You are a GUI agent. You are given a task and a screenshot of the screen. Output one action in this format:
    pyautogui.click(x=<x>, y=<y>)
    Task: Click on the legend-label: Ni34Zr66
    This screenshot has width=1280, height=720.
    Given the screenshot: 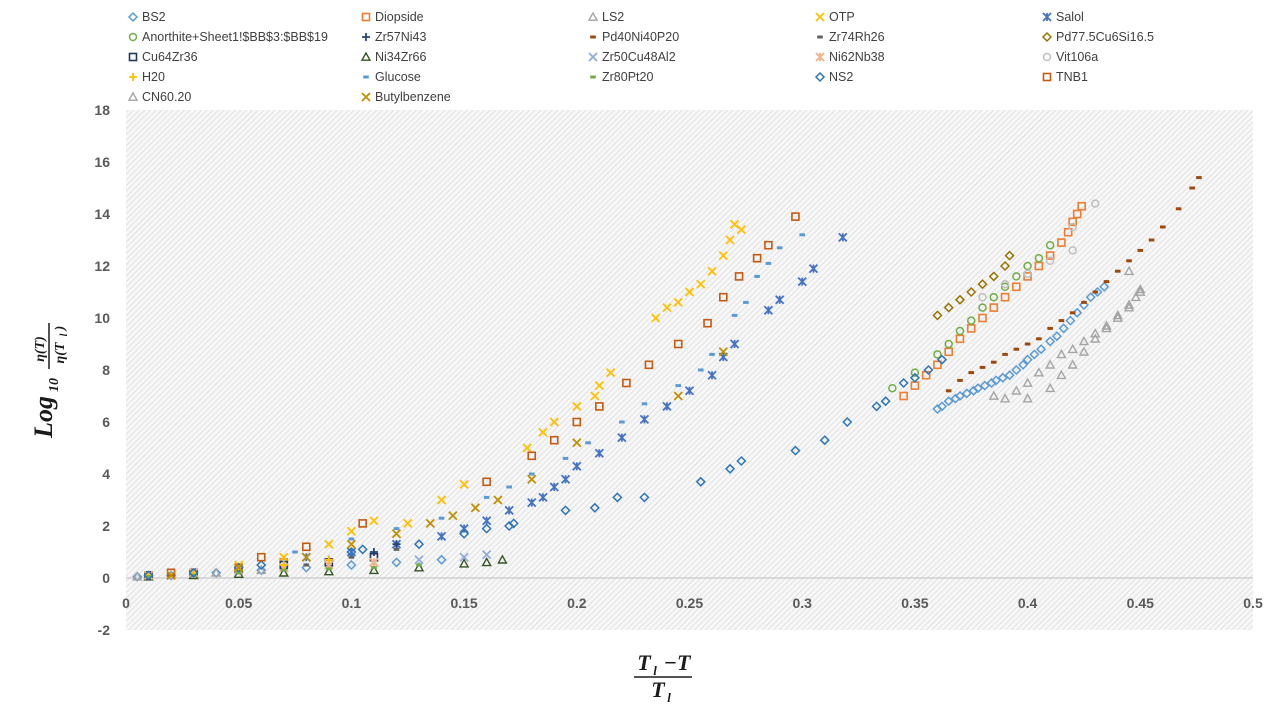 What is the action you would take?
    pyautogui.click(x=400, y=57)
    